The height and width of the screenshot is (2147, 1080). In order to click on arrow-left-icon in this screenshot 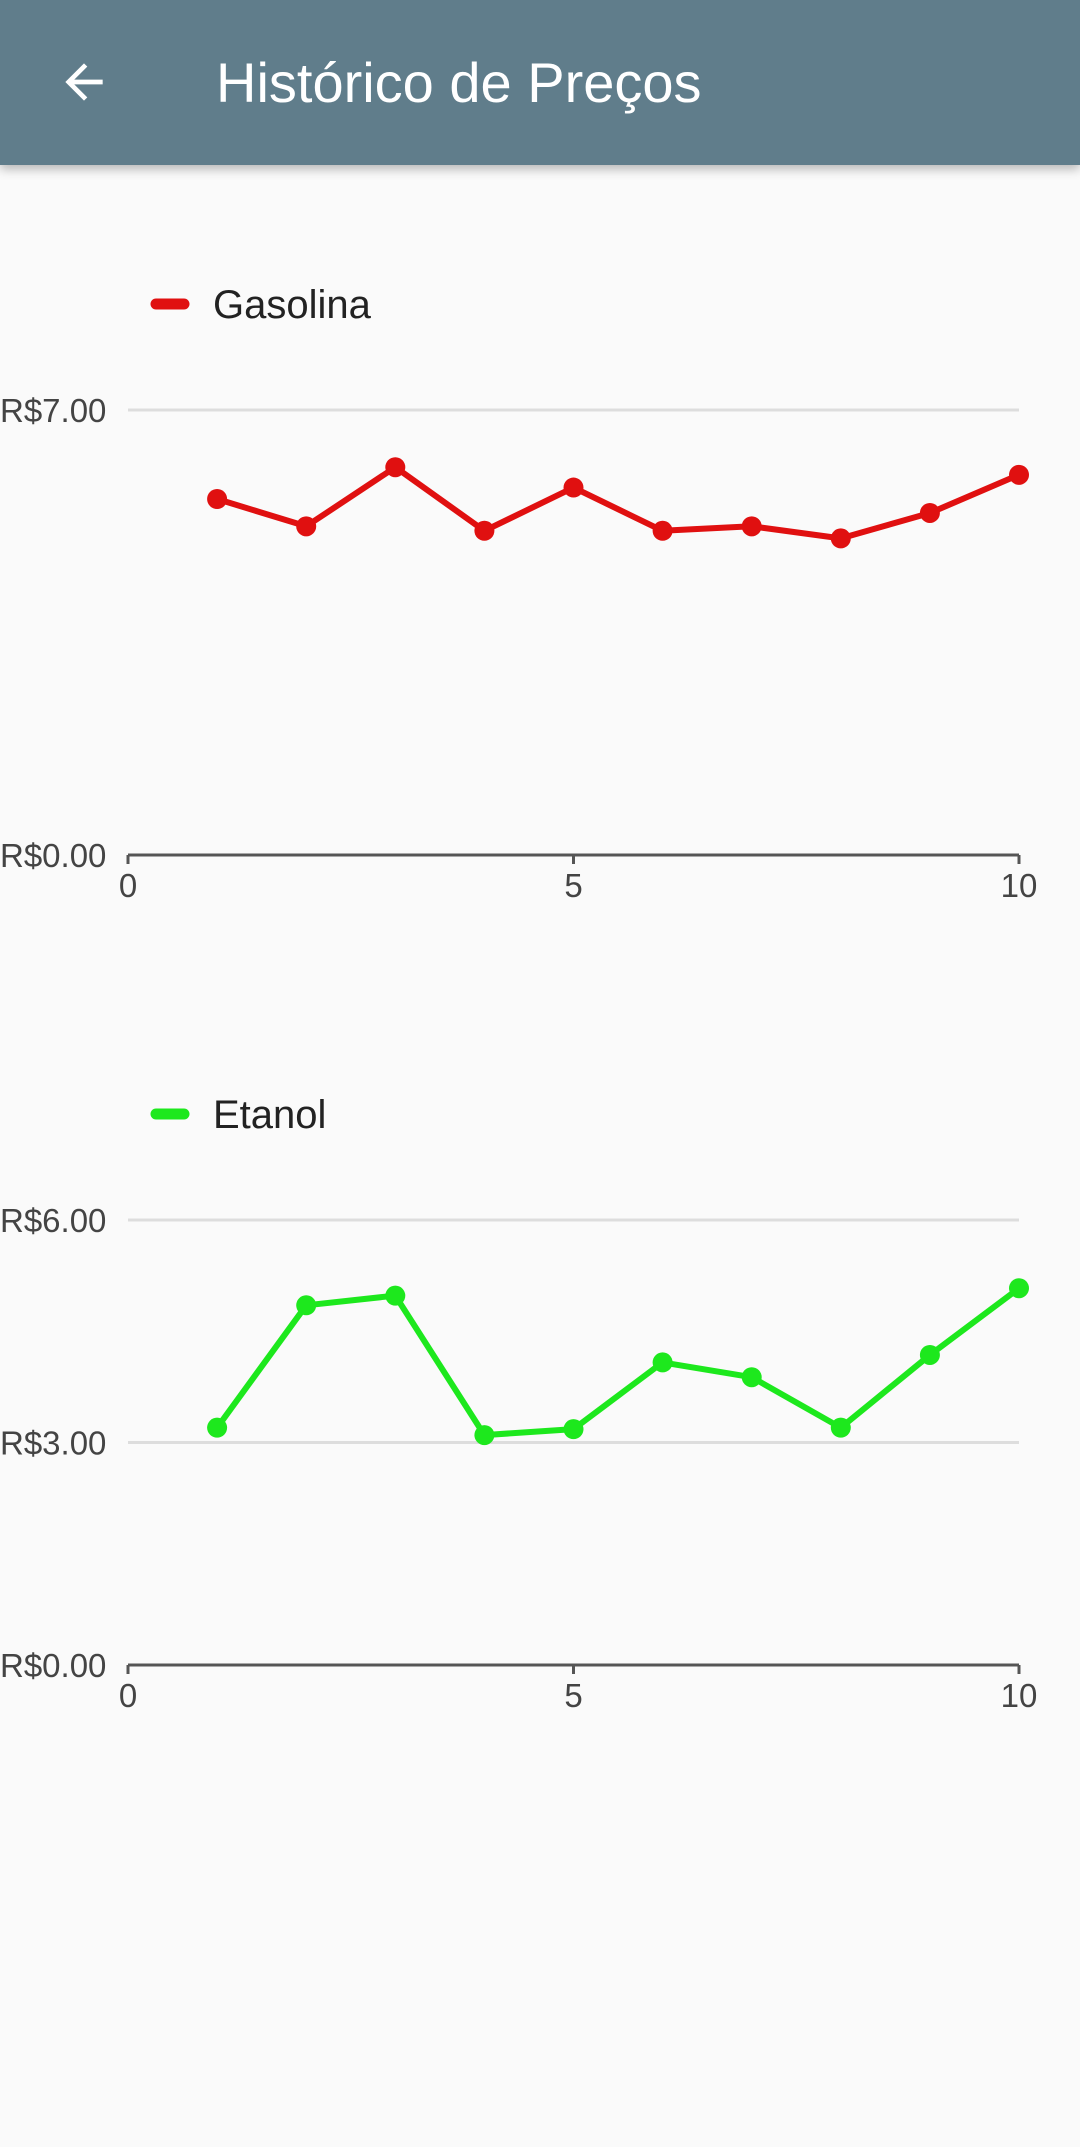, I will do `click(84, 82)`.